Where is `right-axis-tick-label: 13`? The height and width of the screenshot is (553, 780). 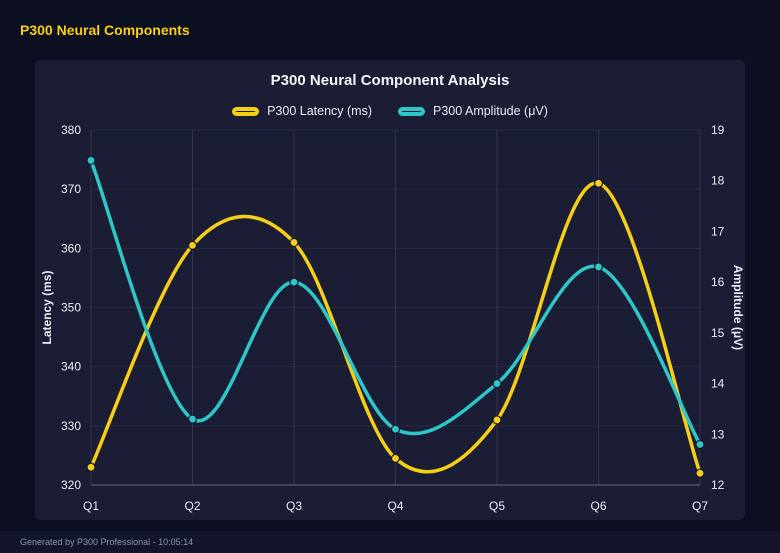
right-axis-tick-label: 13 is located at coordinates (718, 434).